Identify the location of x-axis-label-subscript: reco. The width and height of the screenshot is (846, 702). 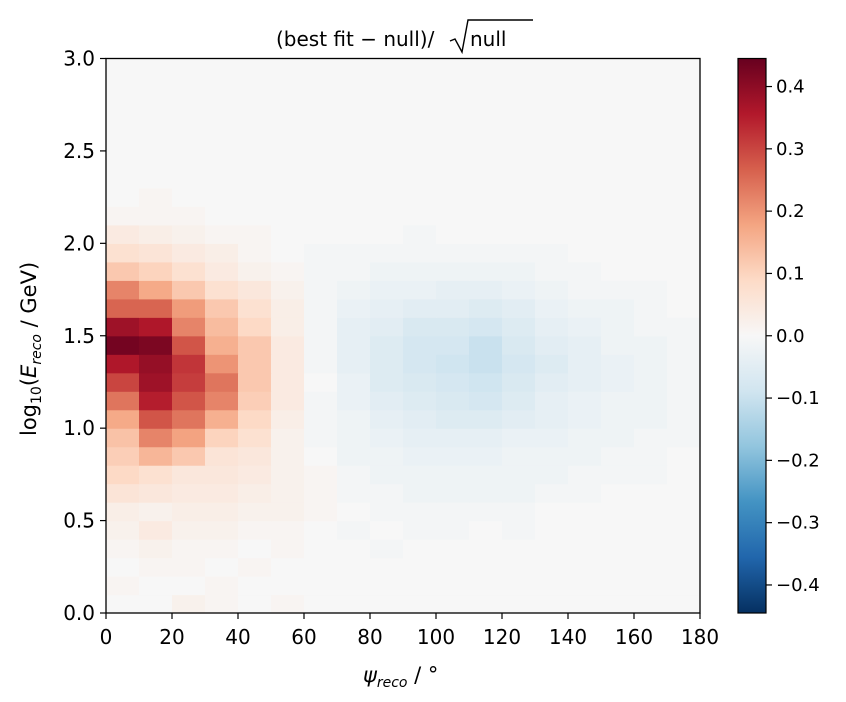
(392, 683).